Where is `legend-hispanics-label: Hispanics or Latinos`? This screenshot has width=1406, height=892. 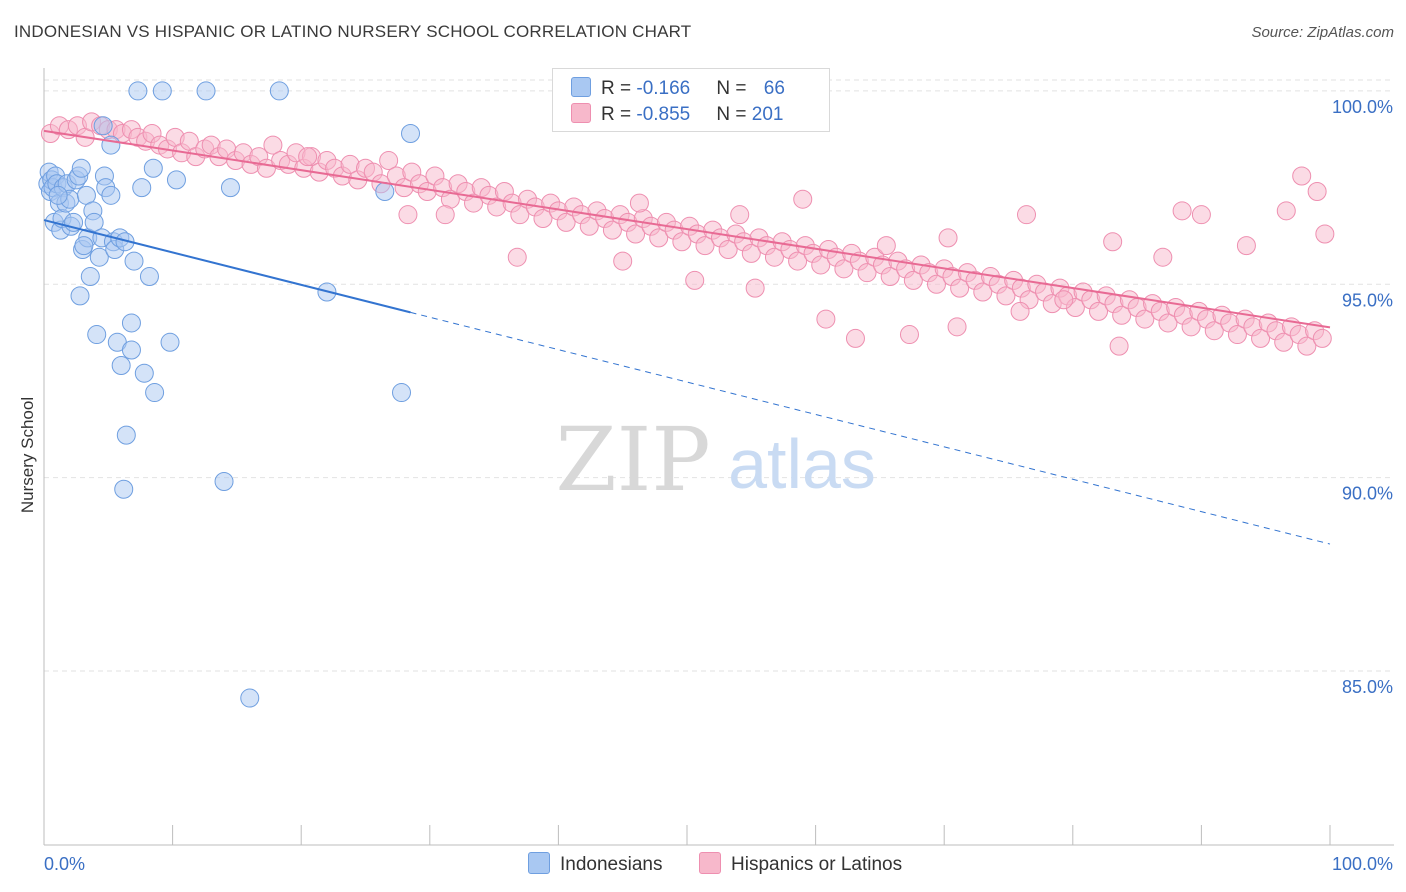
legend-hispanics-label: Hispanics or Latinos is located at coordinates (817, 864).